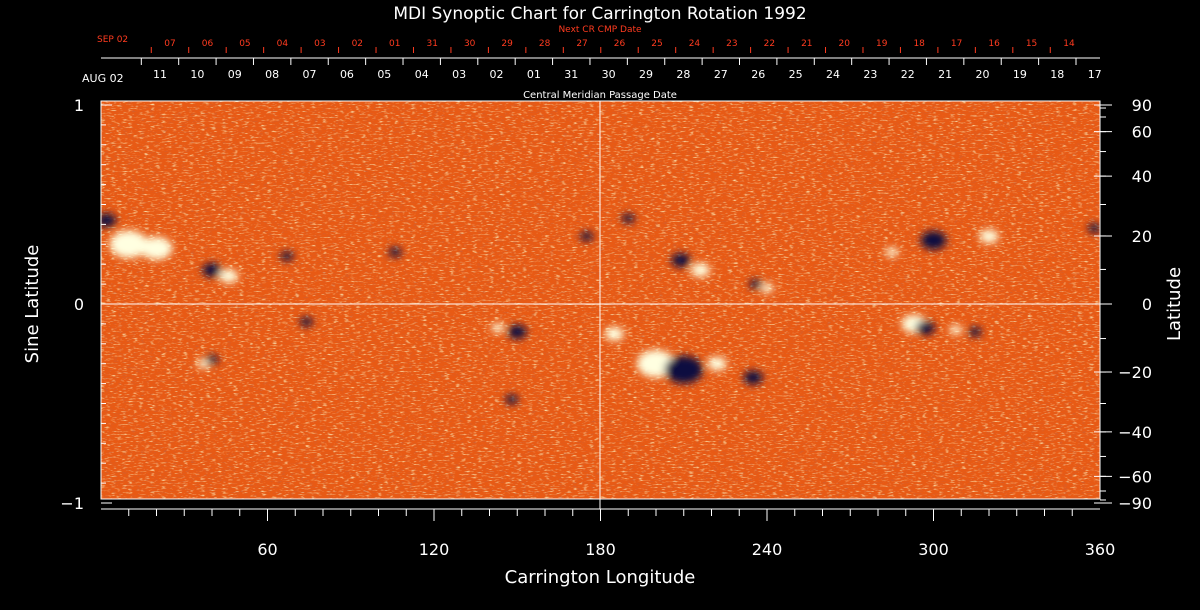 Image resolution: width=1200 pixels, height=610 pixels. Describe the element at coordinates (394, 44) in the screenshot. I see `next-cr-date-label: 01` at that location.